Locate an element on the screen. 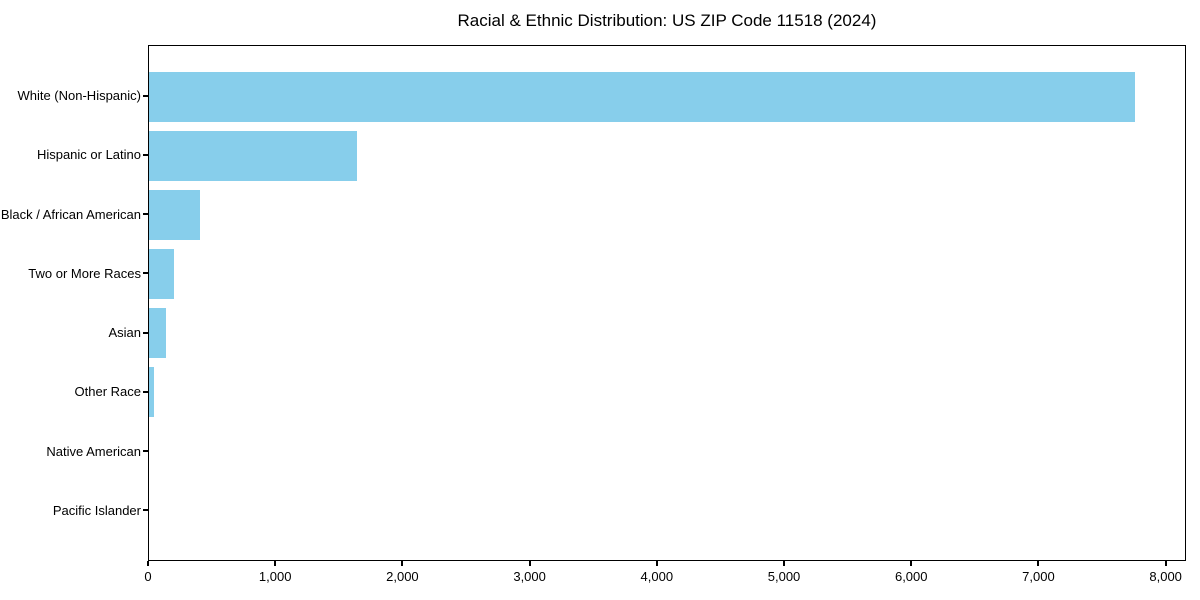 The width and height of the screenshot is (1200, 600). y-label-cell: White (Non-Hispanic) is located at coordinates (70, 95).